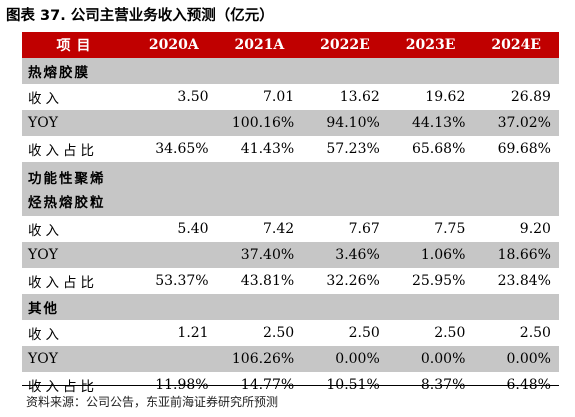 The image size is (575, 417). I want to click on section-name: 热熔胶膜, so click(59, 73).